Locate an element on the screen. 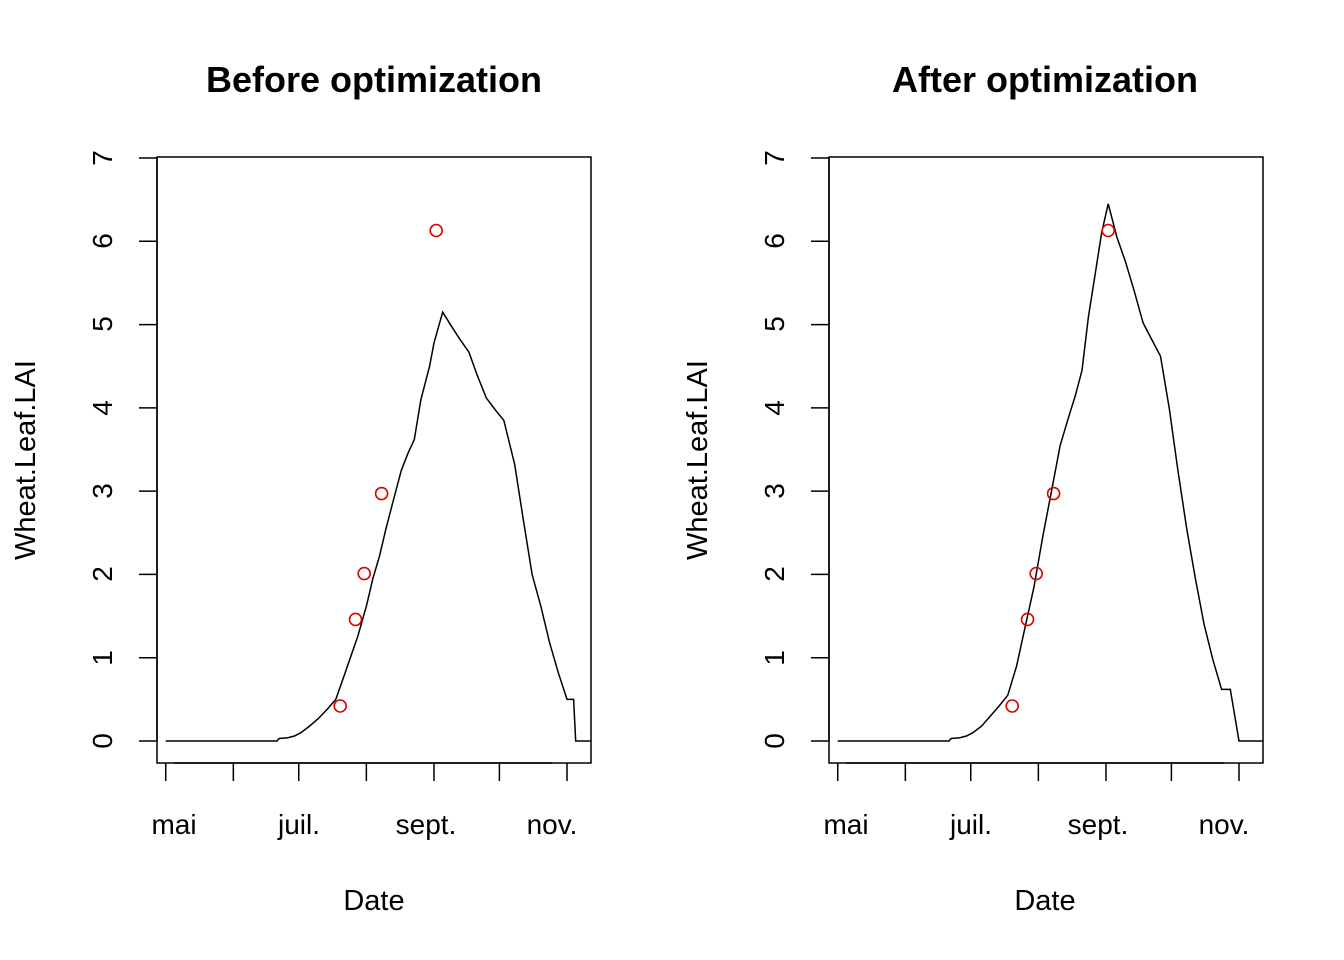  chart-title: After optimization is located at coordinates (1045, 79).